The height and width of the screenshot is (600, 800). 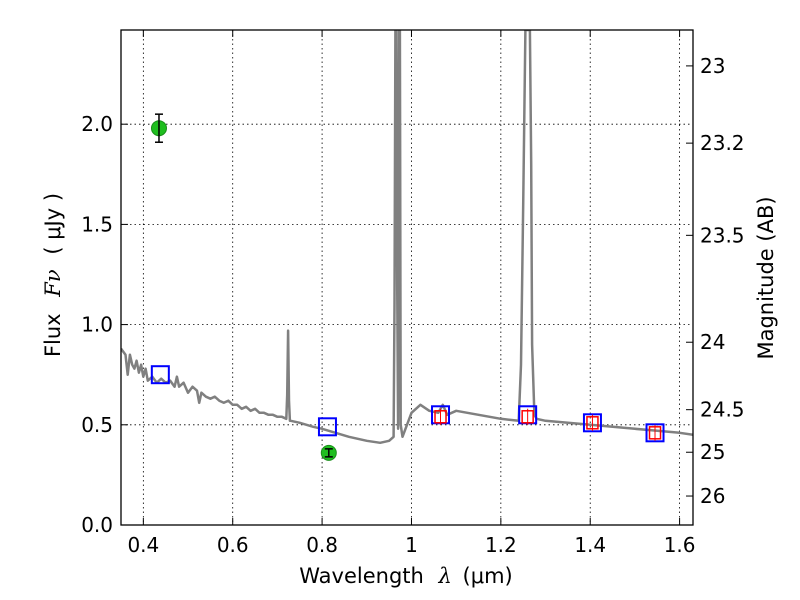 What do you see at coordinates (411, 545) in the screenshot?
I see `x-tick-label: 1` at bounding box center [411, 545].